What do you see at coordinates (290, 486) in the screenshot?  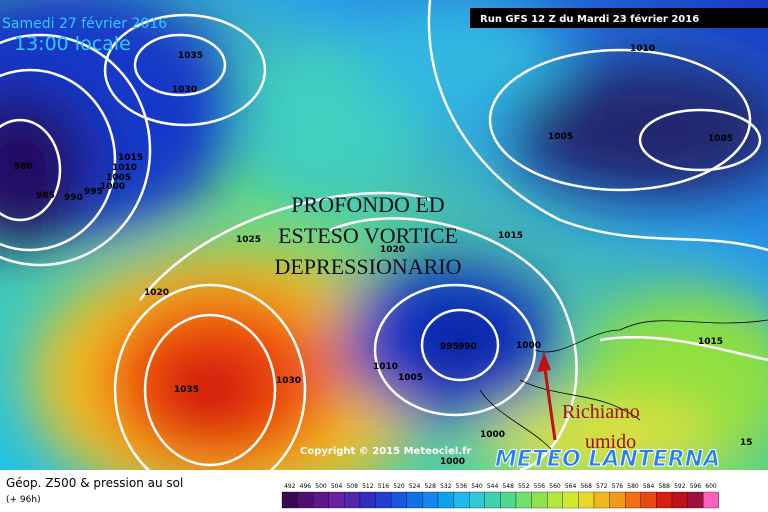 I see `legend-label: 492` at bounding box center [290, 486].